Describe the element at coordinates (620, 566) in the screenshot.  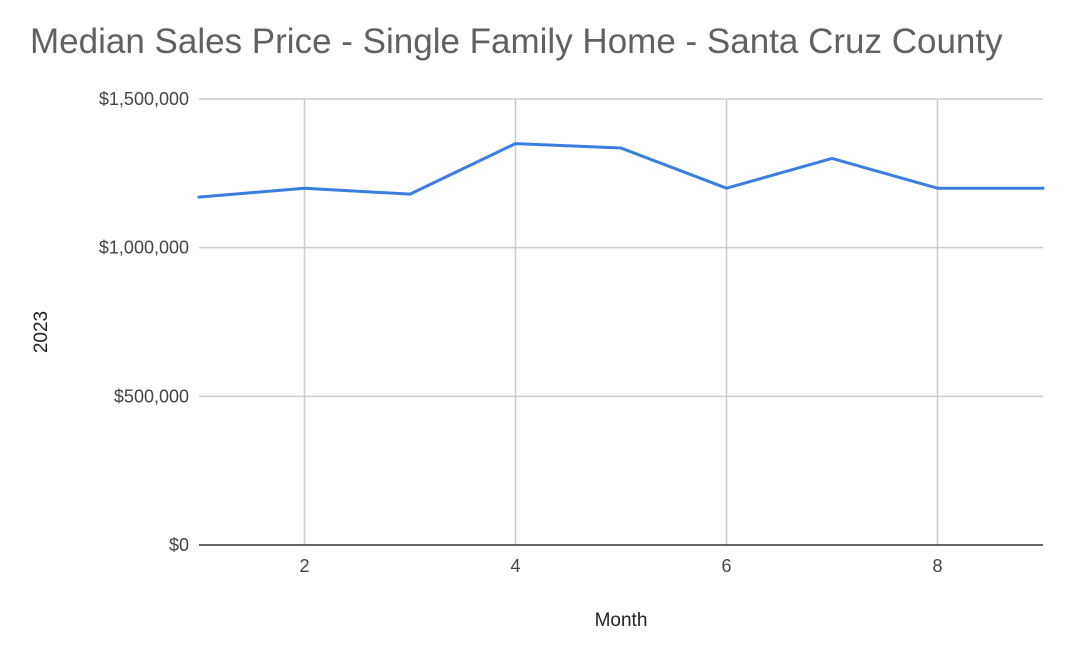
I see `x-axis-tick-labels: 2 4 6 8` at that location.